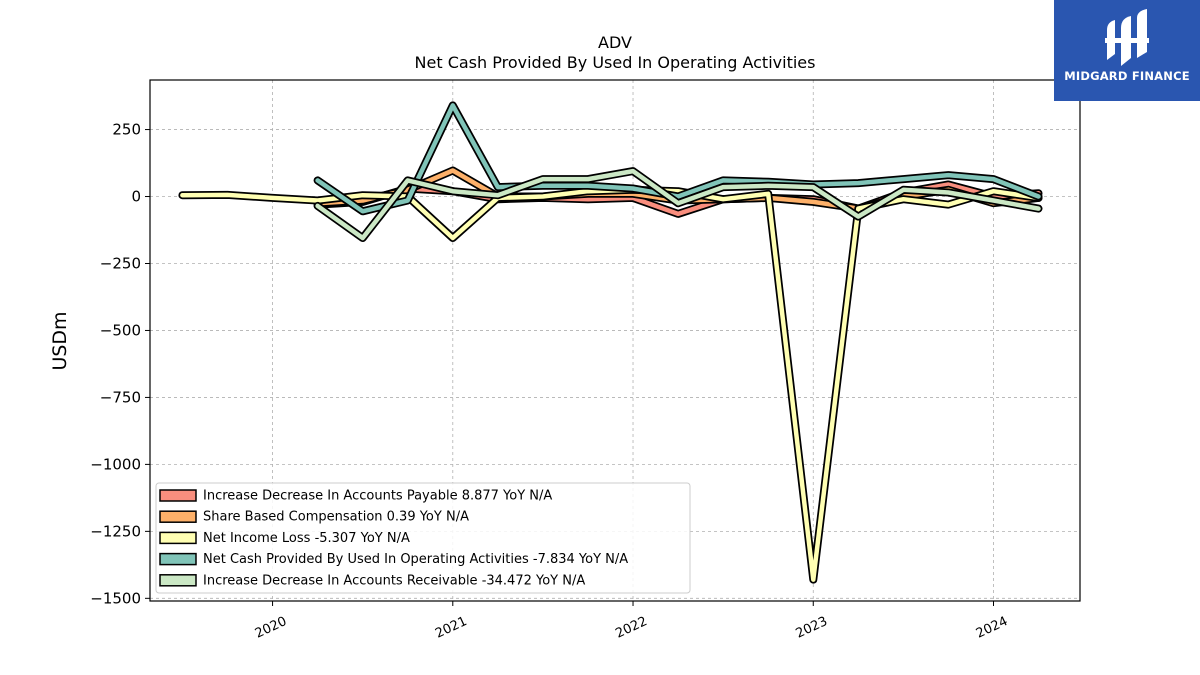 Image resolution: width=1200 pixels, height=675 pixels. What do you see at coordinates (812, 628) in the screenshot?
I see `x-tick-label: 2023` at bounding box center [812, 628].